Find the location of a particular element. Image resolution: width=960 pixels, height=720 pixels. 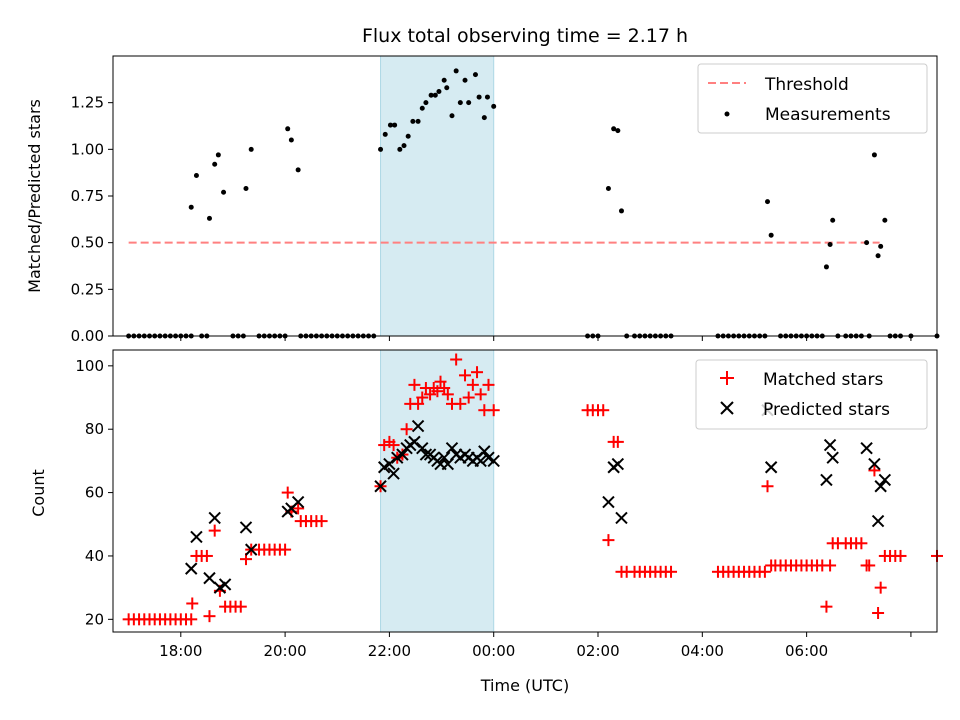

legend-predicted-swatch is located at coordinates (727, 408).